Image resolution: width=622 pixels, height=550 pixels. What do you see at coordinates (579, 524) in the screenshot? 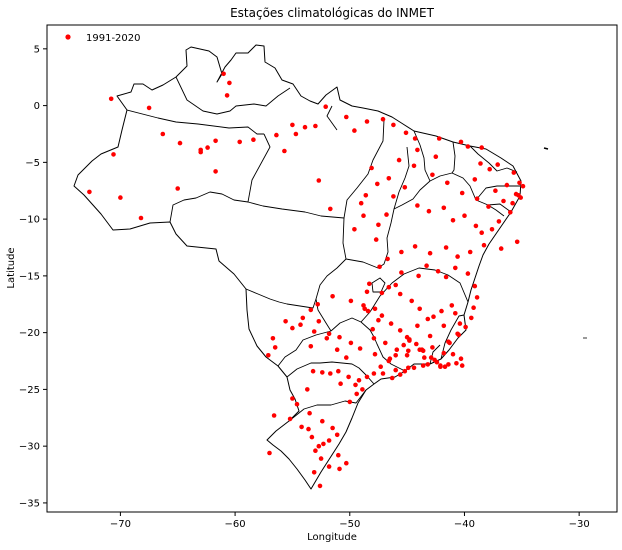
I see `x-tick-label: −30` at bounding box center [579, 524].